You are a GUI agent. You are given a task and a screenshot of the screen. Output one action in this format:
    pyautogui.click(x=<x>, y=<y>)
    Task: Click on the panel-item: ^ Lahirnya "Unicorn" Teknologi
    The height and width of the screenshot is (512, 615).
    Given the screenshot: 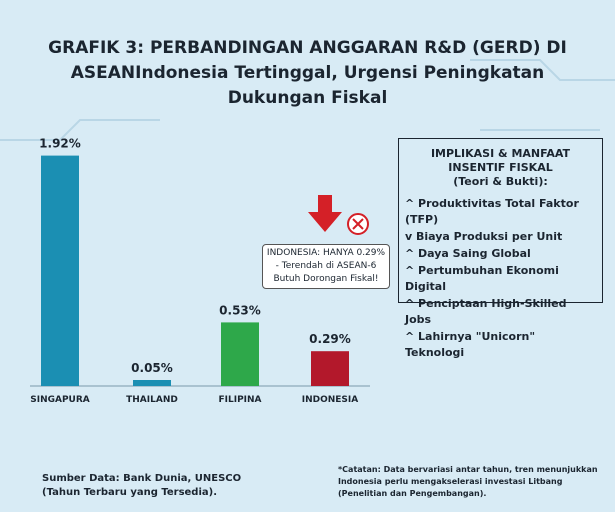 What is the action you would take?
    pyautogui.click(x=470, y=344)
    